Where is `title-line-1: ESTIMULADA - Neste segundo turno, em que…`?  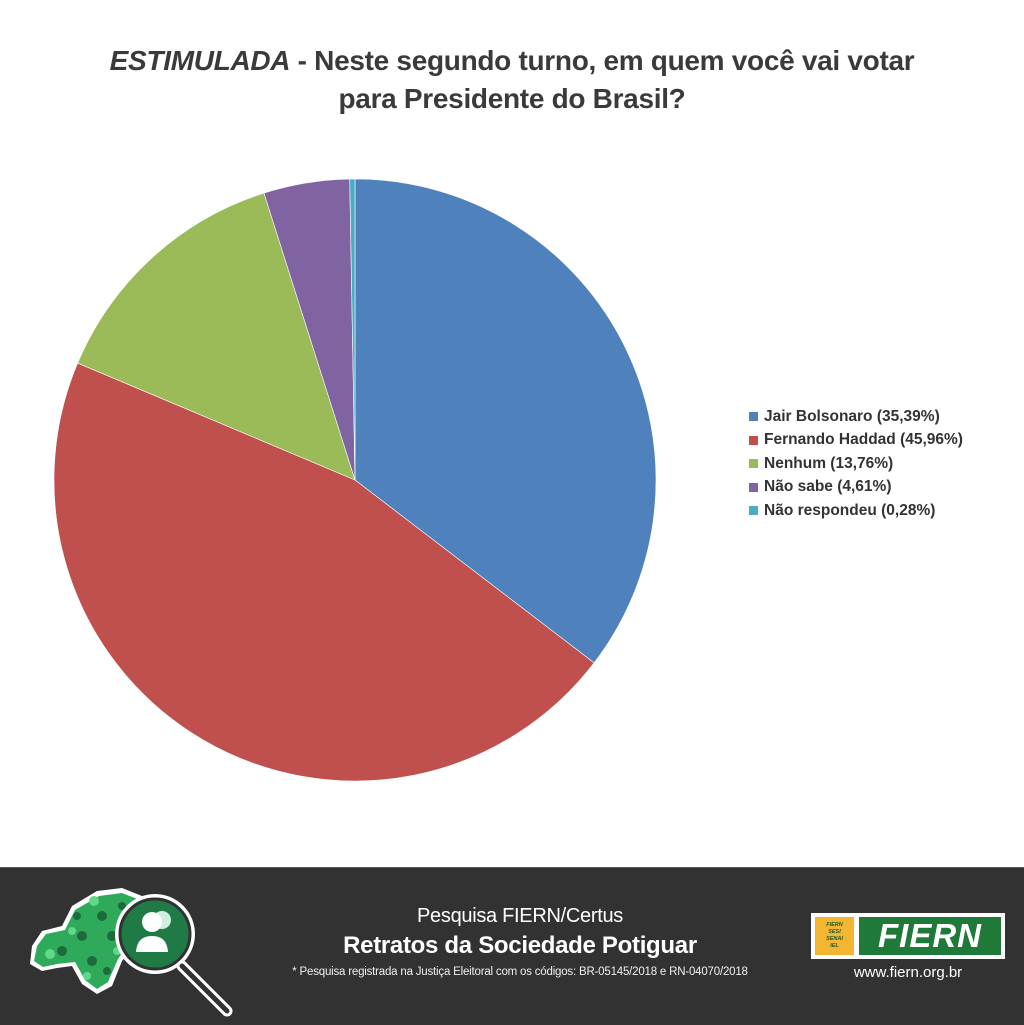 title-line-1: ESTIMULADA - Neste segundo turno, em que… is located at coordinates (512, 61).